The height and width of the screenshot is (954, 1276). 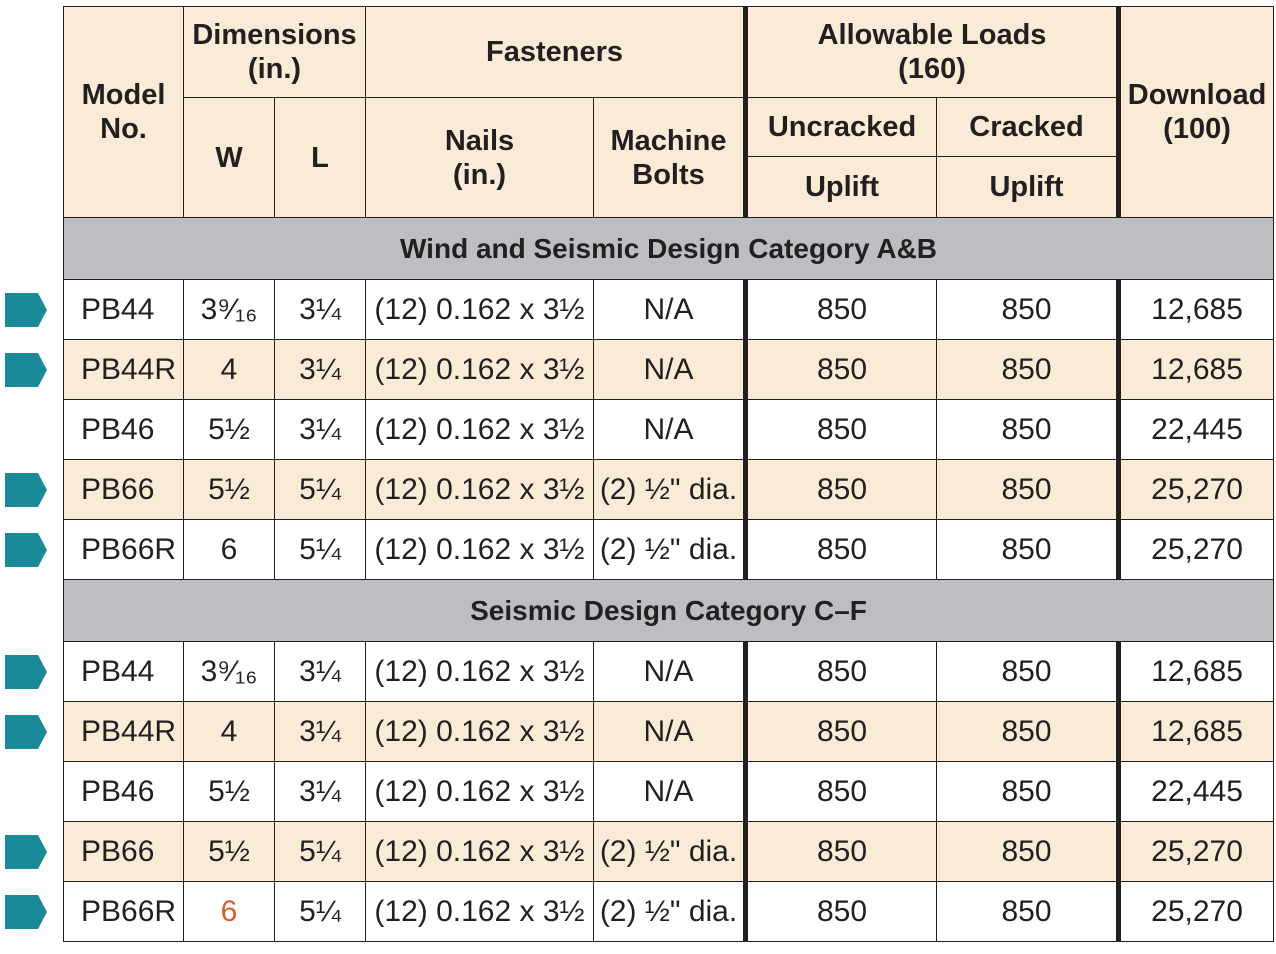 I want to click on header-fasteners-label: Fasteners, so click(x=555, y=52).